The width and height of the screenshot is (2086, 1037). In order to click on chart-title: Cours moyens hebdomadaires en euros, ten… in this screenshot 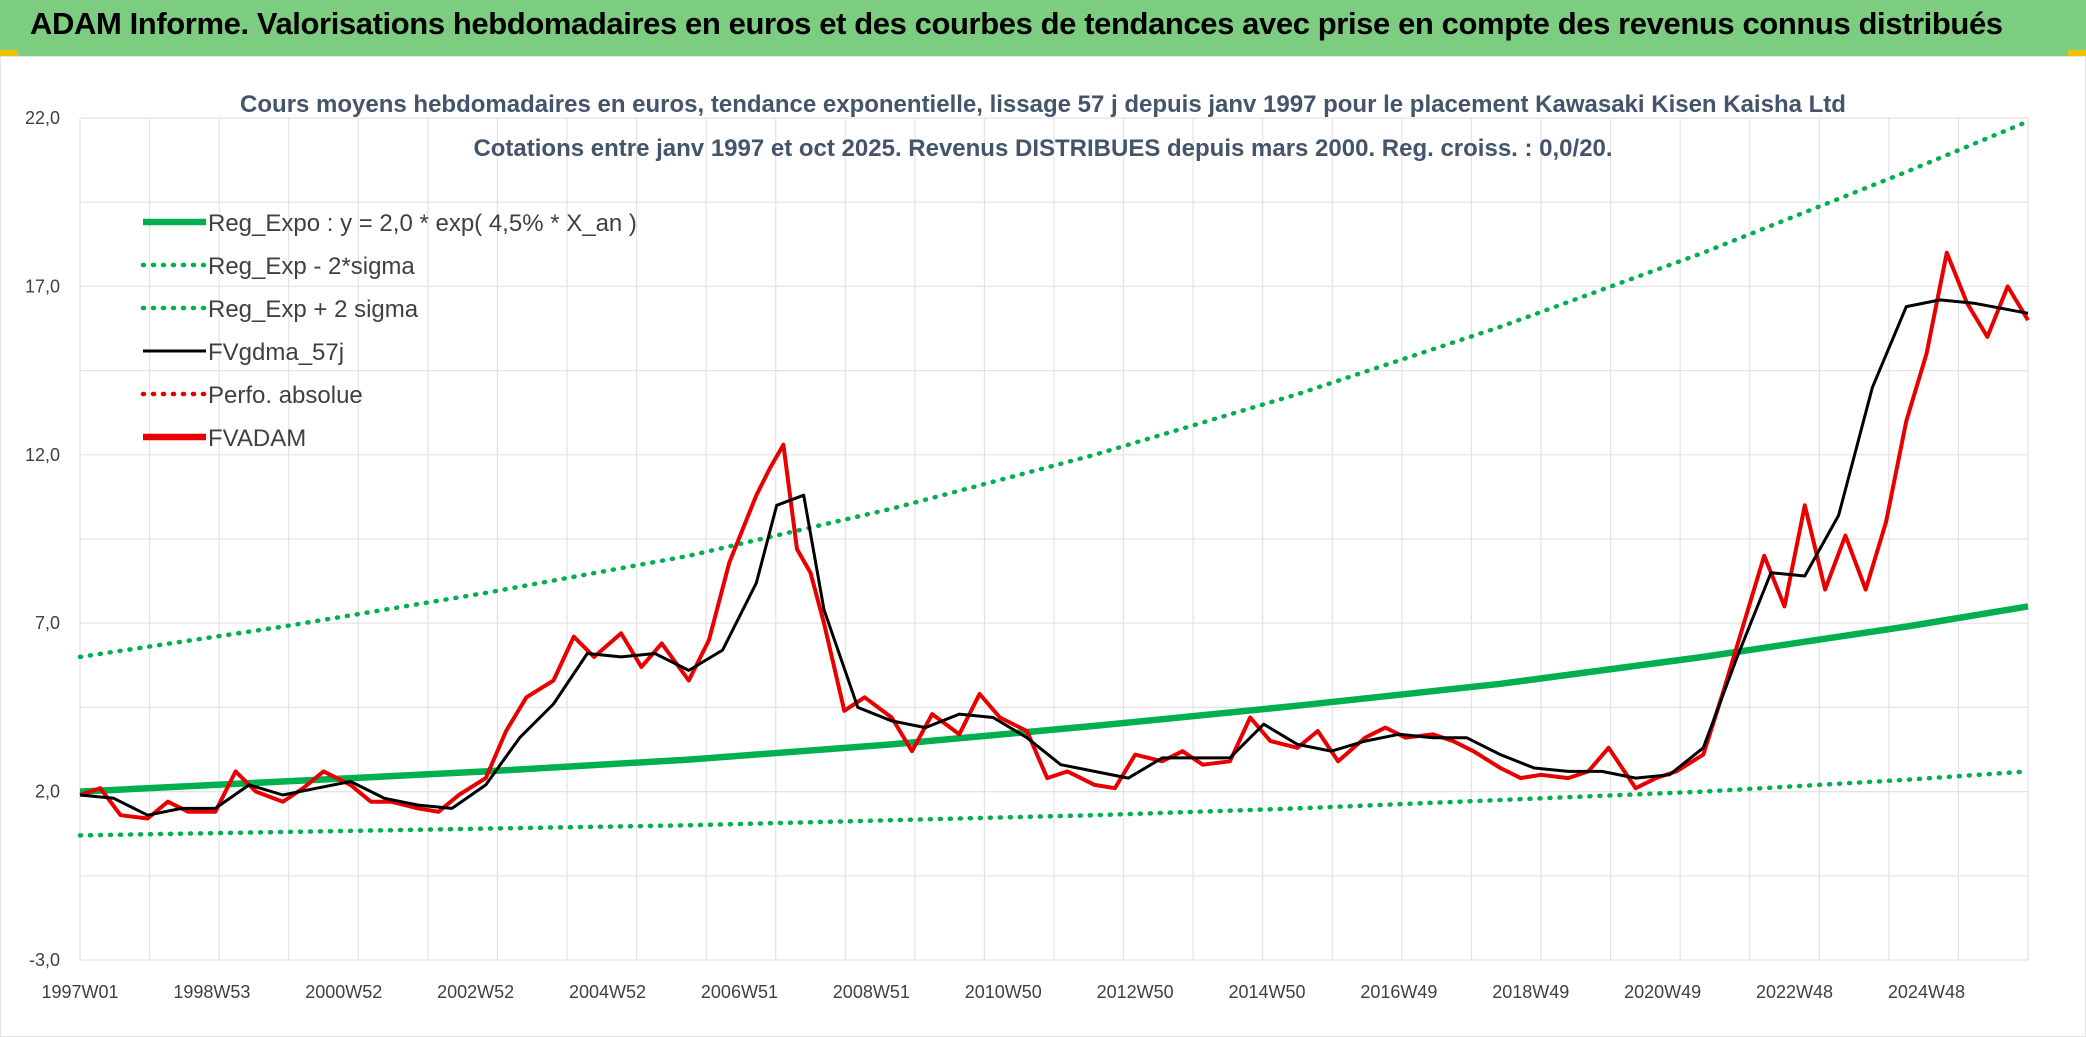, I will do `click(1043, 104)`.